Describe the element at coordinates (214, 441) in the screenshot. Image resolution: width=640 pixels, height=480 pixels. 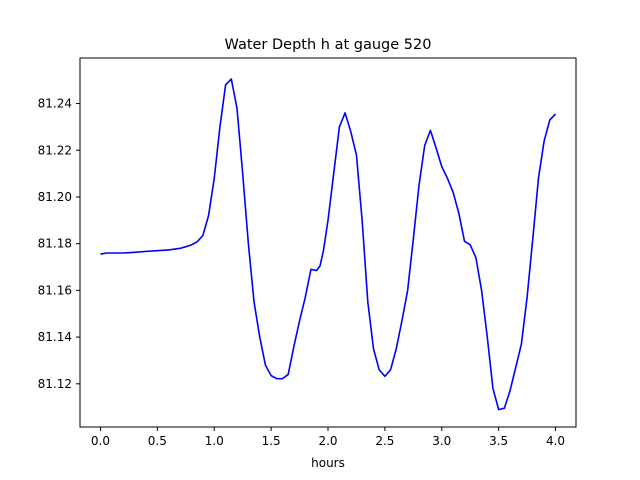
I see `x-tick-label: 1.0` at that location.